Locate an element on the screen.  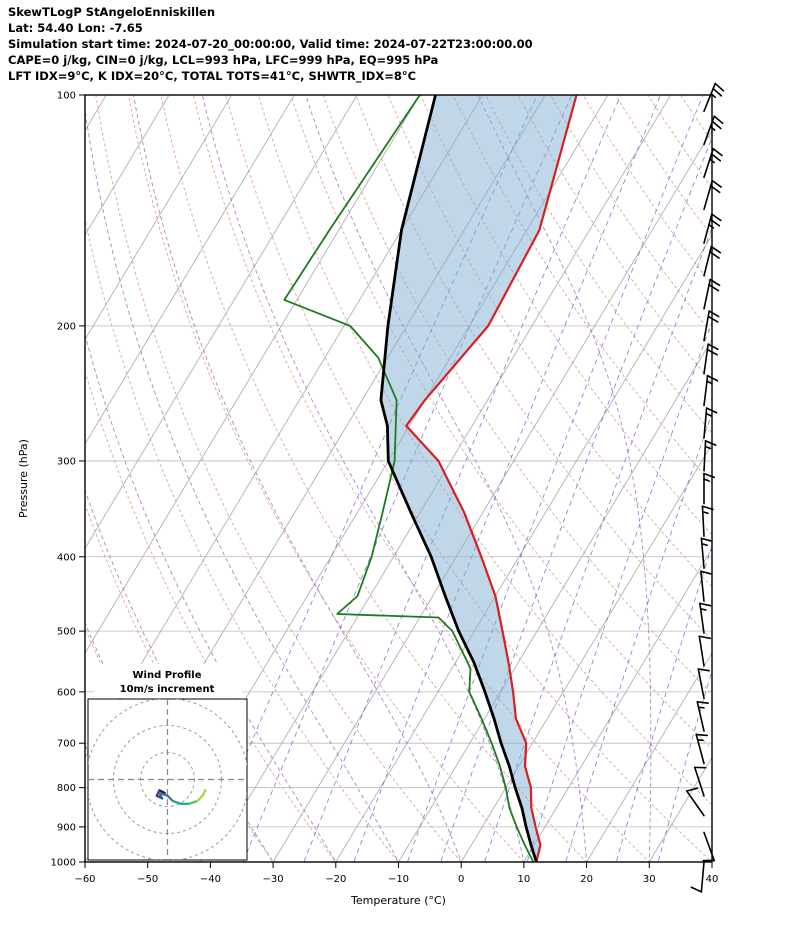
y-tick-label: 300 is located at coordinates (66, 461).